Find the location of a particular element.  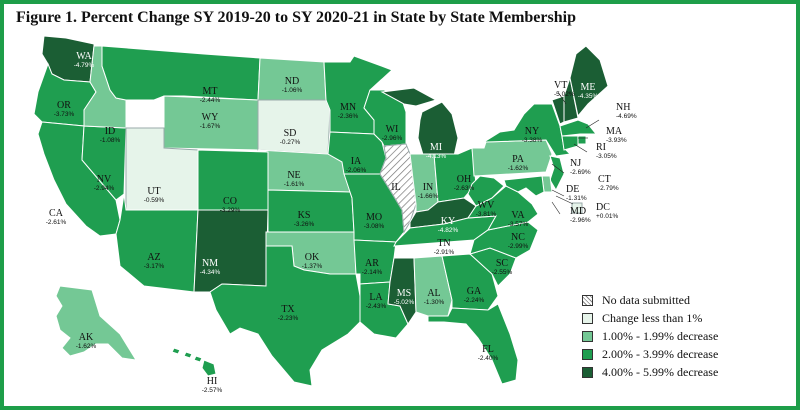

legend-item-no-data: No data submitted is located at coordinates (650, 300).